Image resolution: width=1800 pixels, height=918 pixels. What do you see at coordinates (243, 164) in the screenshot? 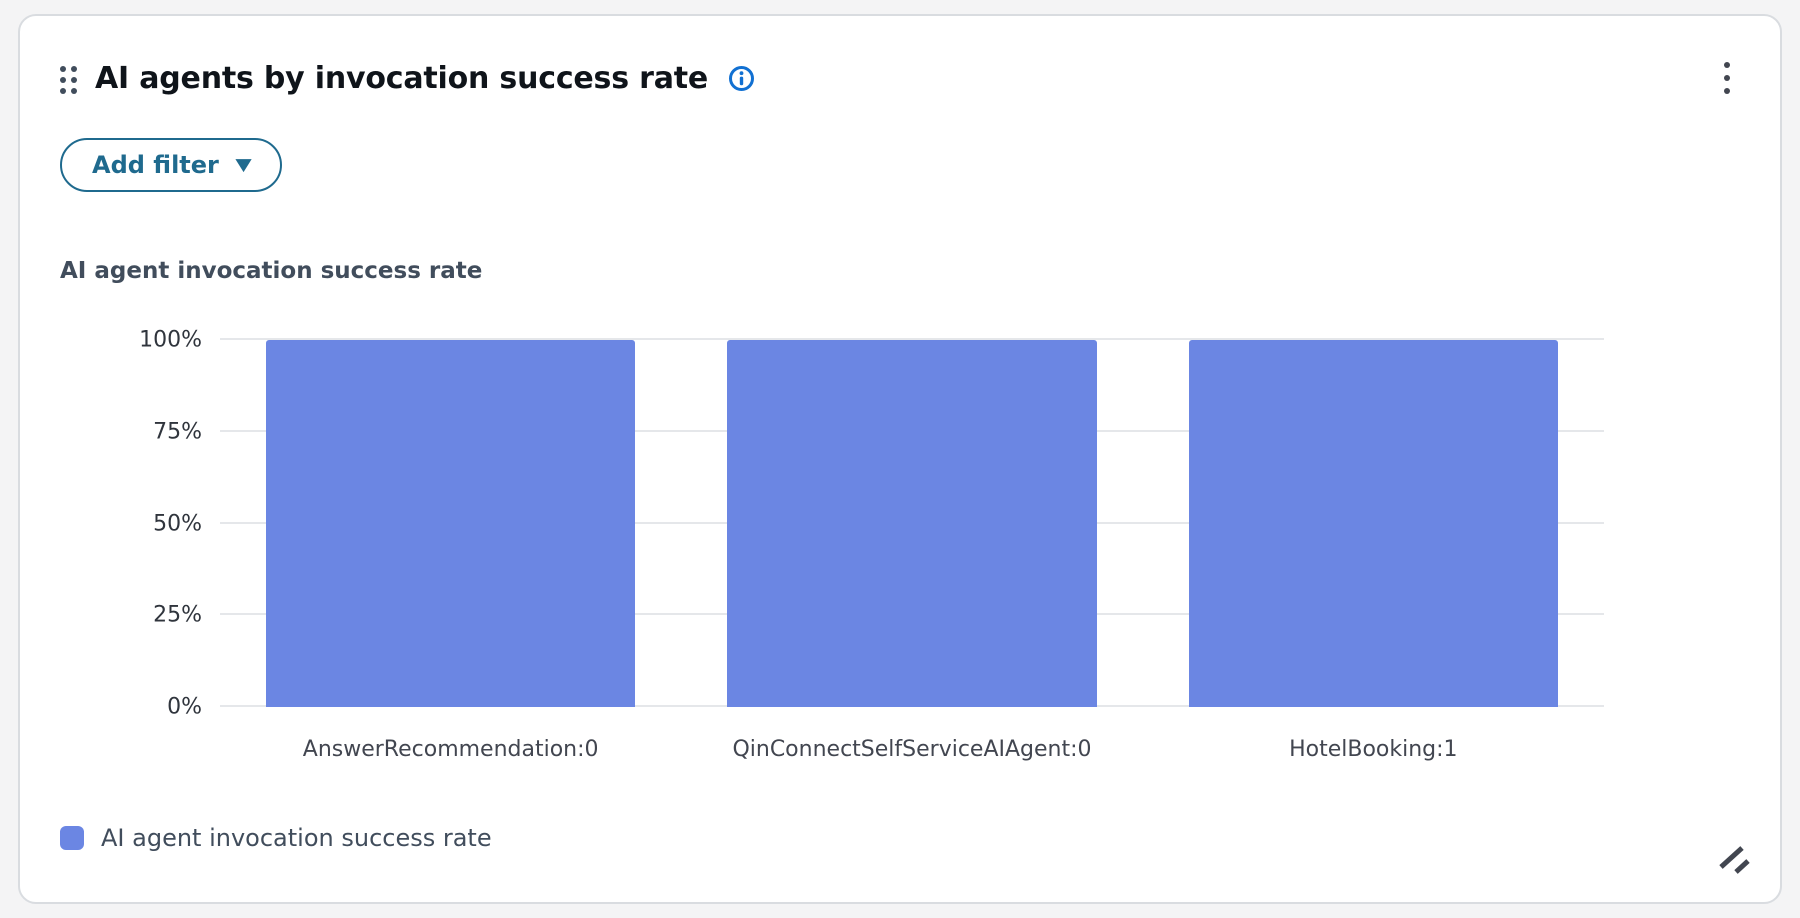
I see `caret-down-icon: ▼` at bounding box center [243, 164].